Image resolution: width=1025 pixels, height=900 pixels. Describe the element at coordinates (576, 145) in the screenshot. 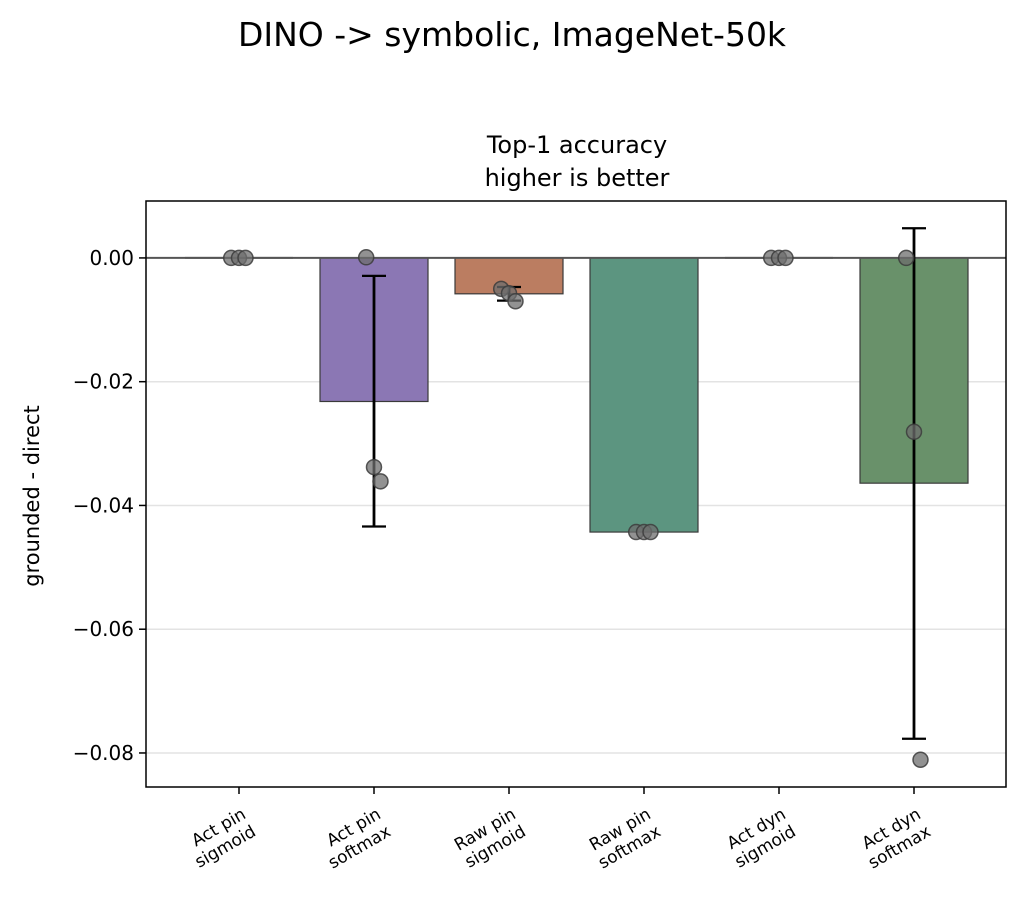

I see `chart-title: Top-1 accuracy` at that location.